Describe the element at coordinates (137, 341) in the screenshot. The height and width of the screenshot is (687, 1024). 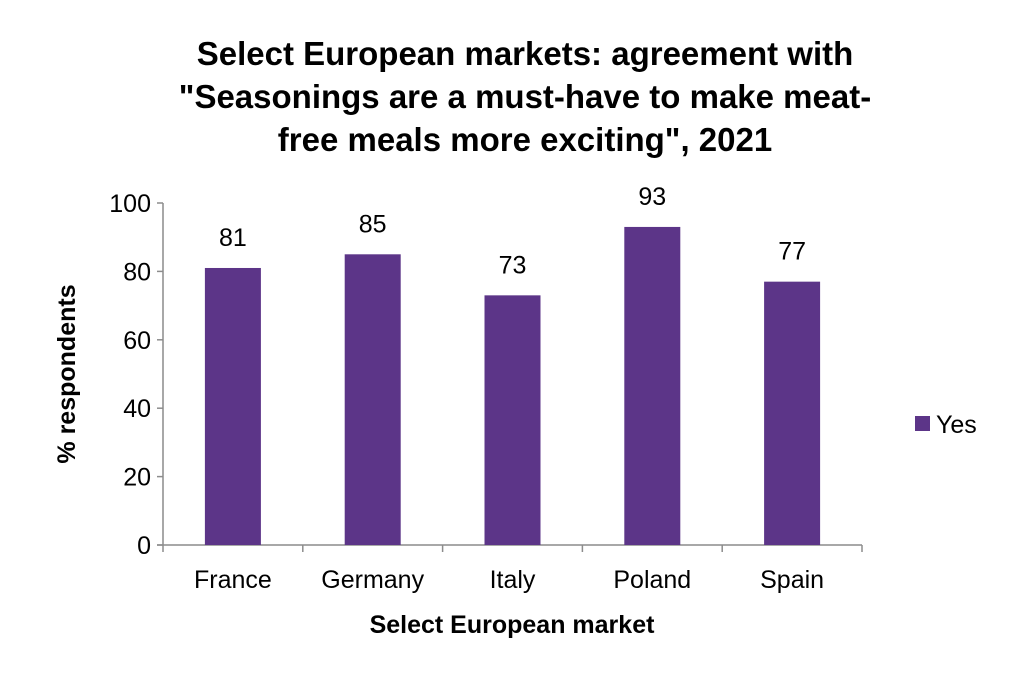
I see `y-tick-label: 60` at that location.